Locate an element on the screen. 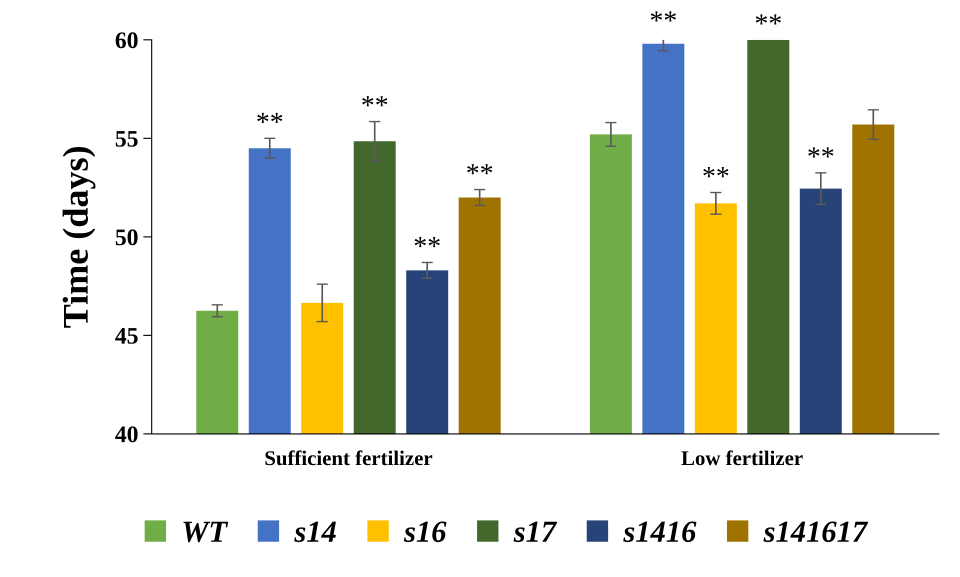 Image resolution: width=960 pixels, height=577 pixels. y-tick-label: 55 is located at coordinates (127, 139).